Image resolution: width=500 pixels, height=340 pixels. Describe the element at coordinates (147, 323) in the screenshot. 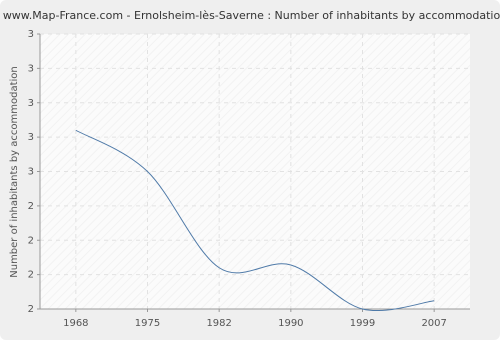

I see `x-tick-label: 1975` at that location.